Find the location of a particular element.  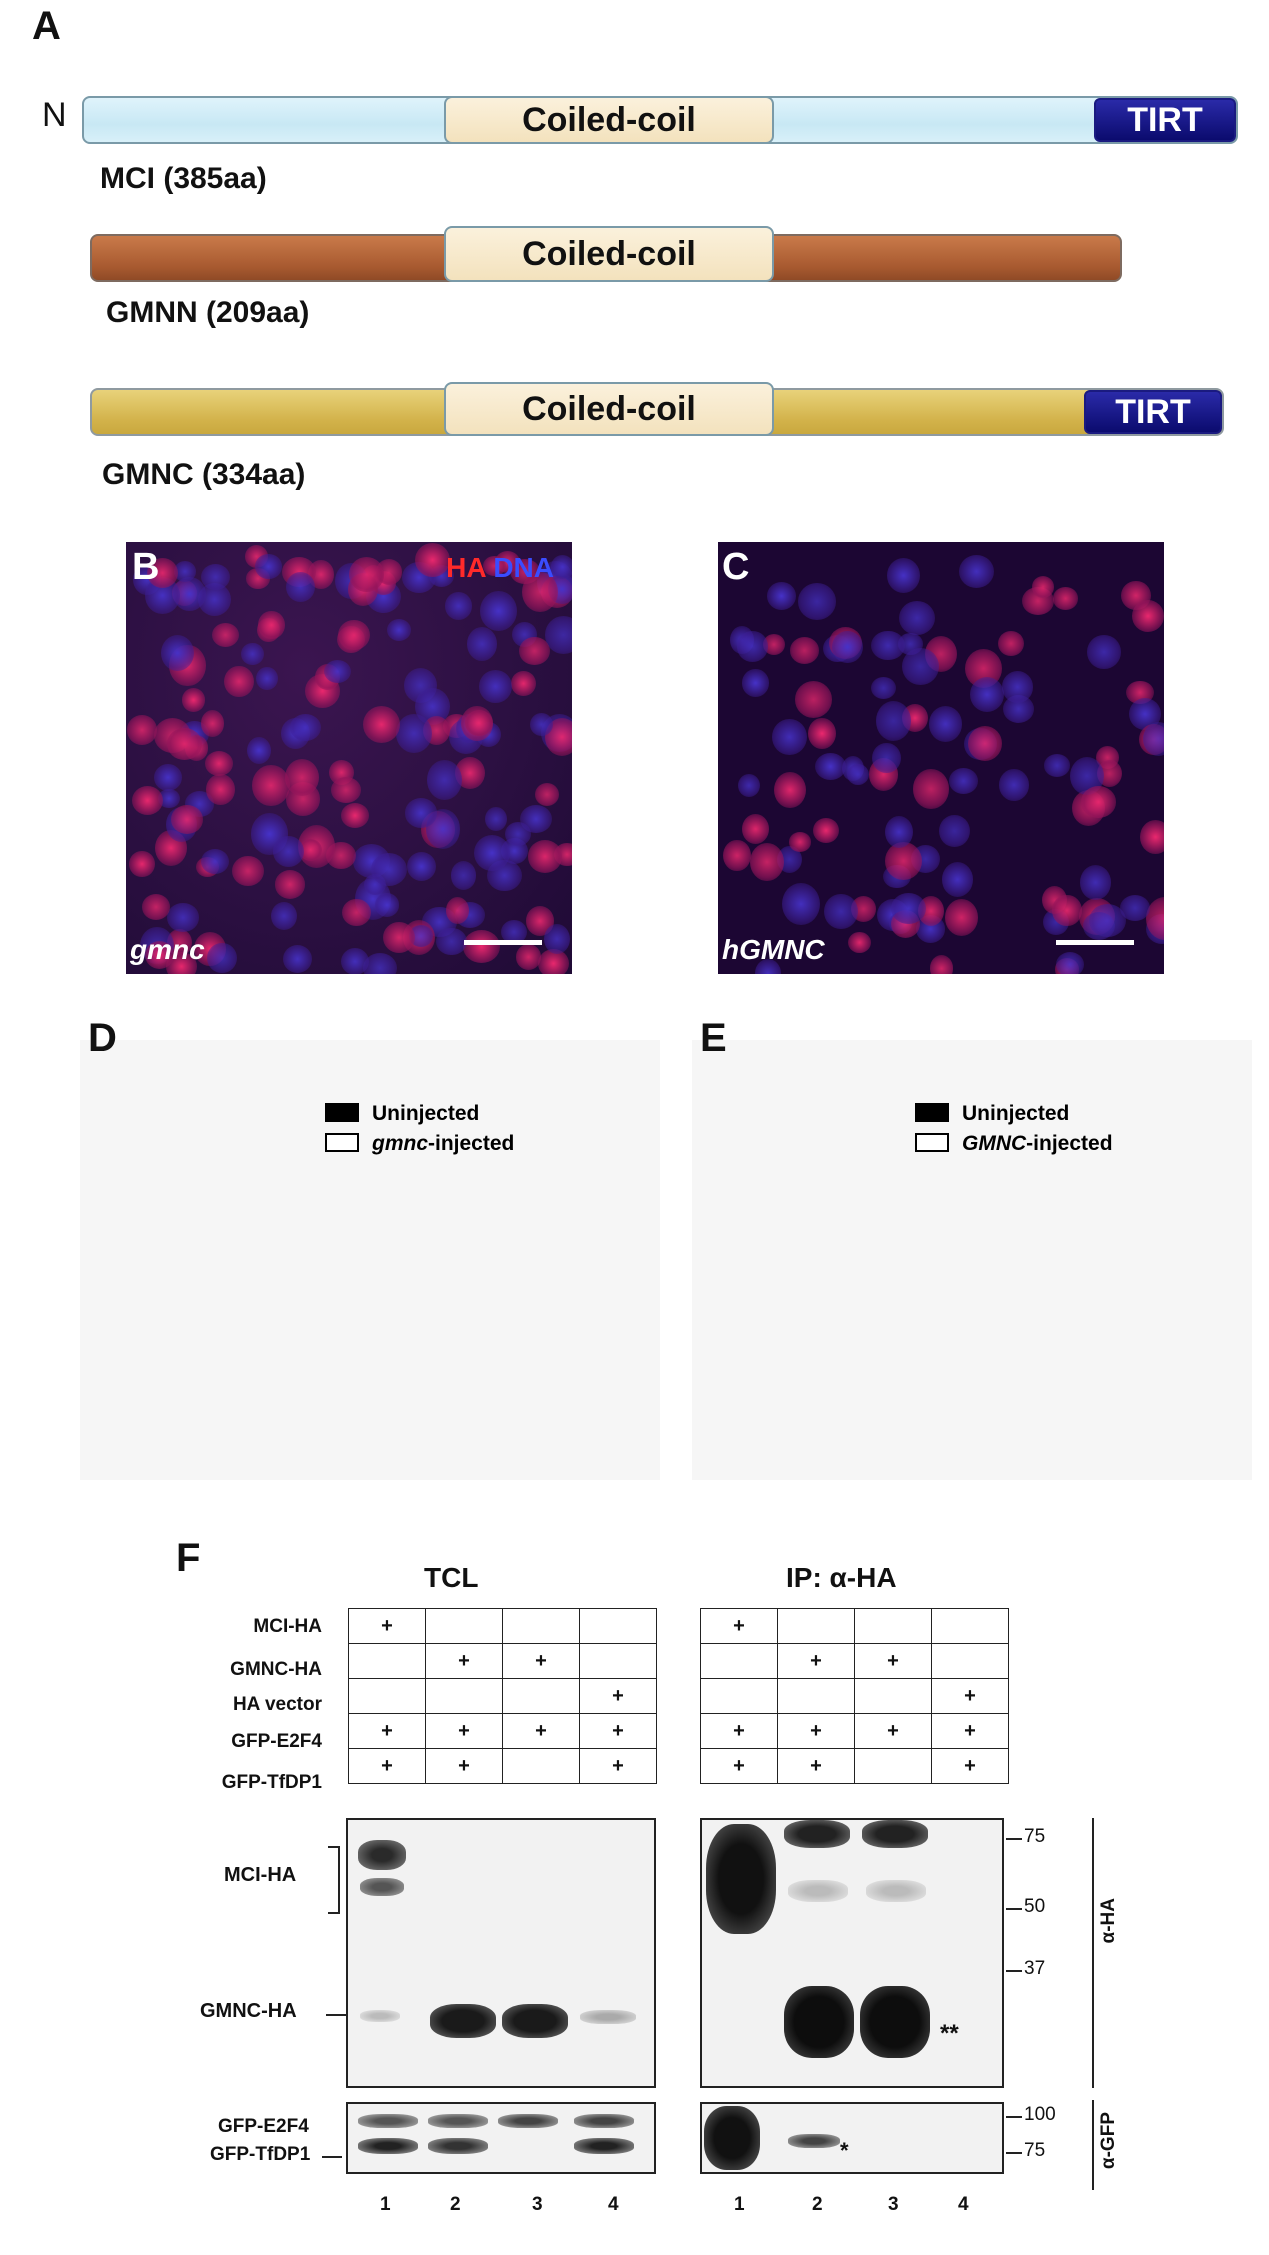

mw-marker-37: 37 is located at coordinates (1035, 1968).